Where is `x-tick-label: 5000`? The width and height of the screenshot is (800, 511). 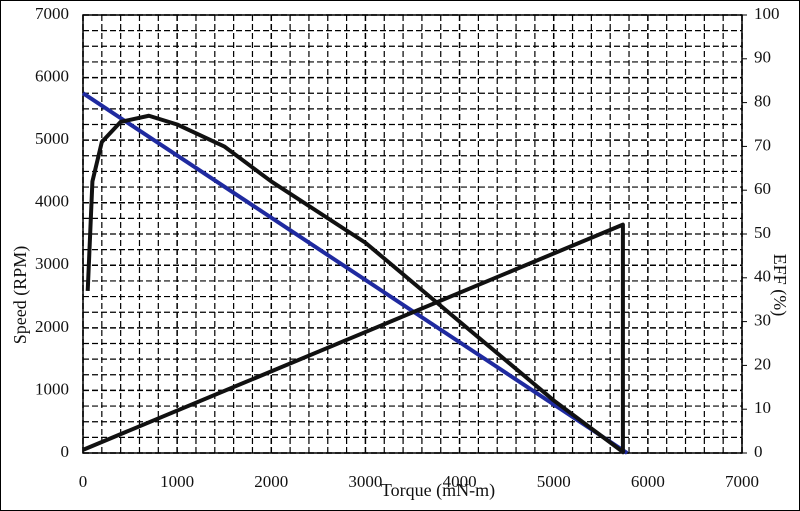
x-tick-label: 5000 is located at coordinates (554, 481).